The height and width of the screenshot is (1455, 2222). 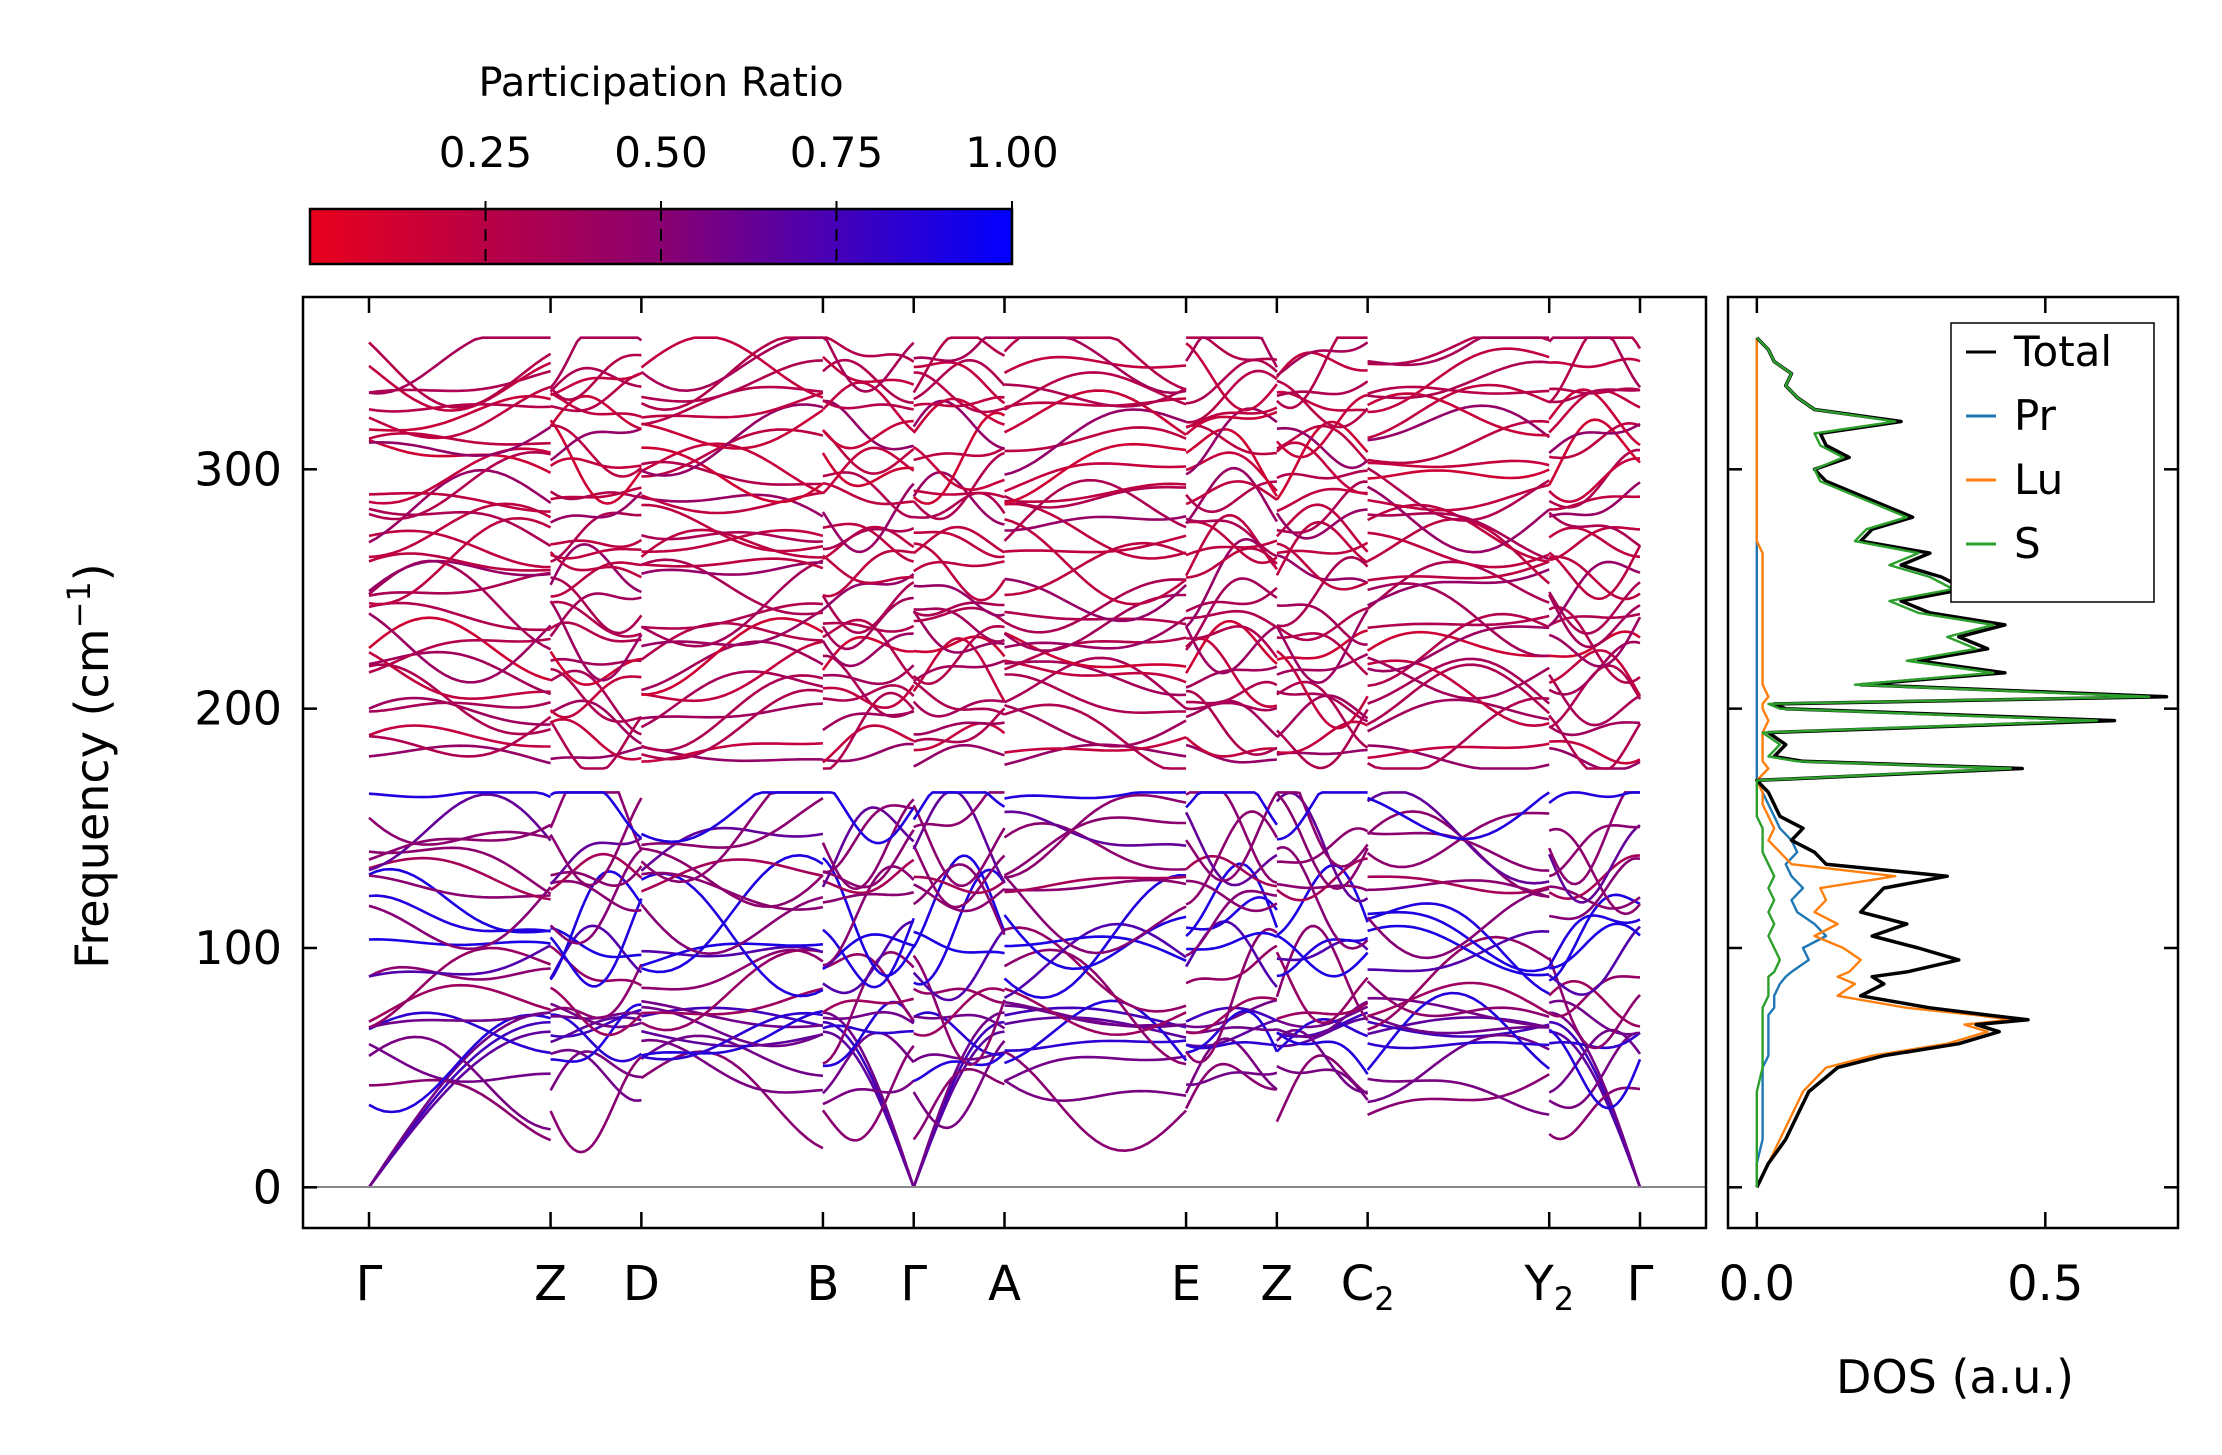 What do you see at coordinates (2038, 479) in the screenshot?
I see `legend-label-lu: Lu` at bounding box center [2038, 479].